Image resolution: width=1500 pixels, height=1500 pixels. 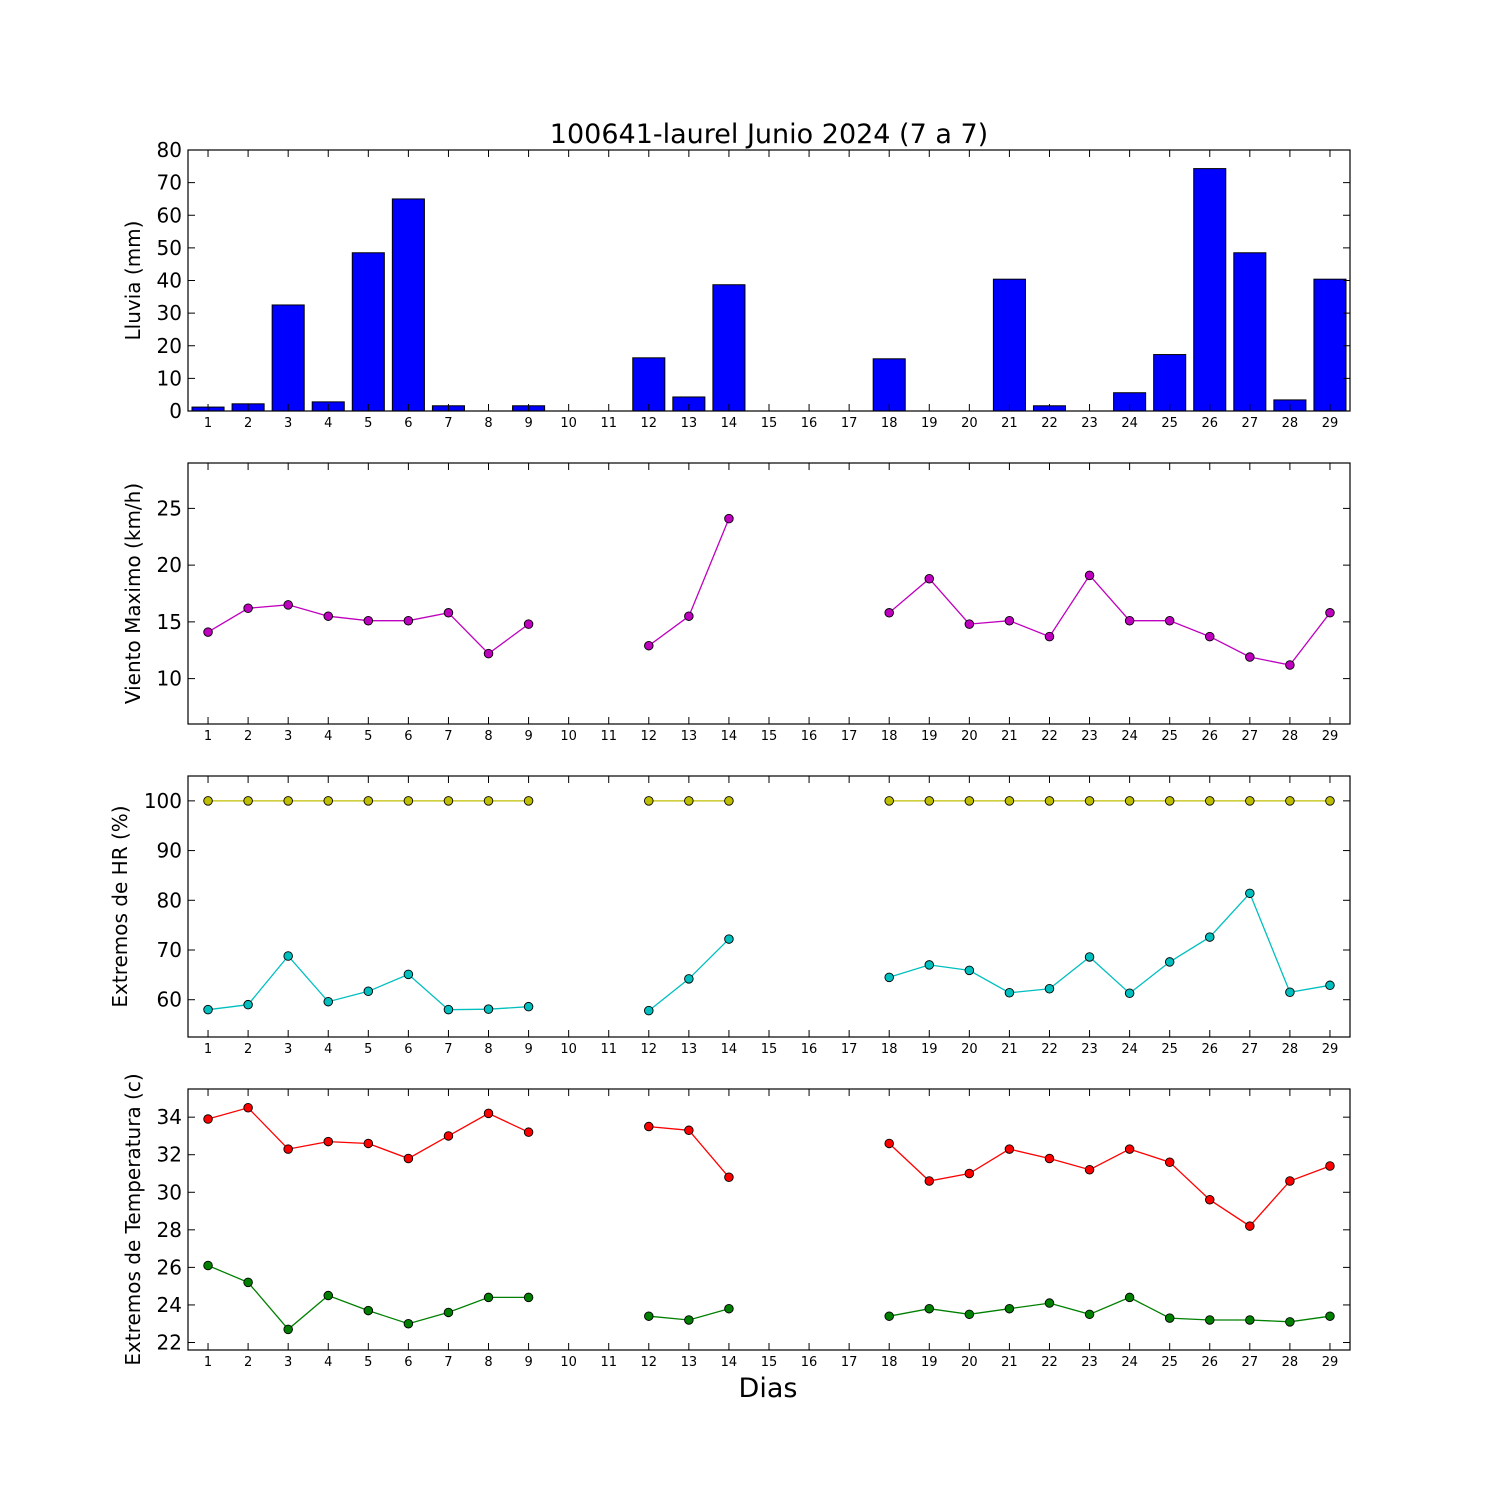 What do you see at coordinates (1009, 423) in the screenshot?
I see `x-tick-label: 21` at bounding box center [1009, 423].